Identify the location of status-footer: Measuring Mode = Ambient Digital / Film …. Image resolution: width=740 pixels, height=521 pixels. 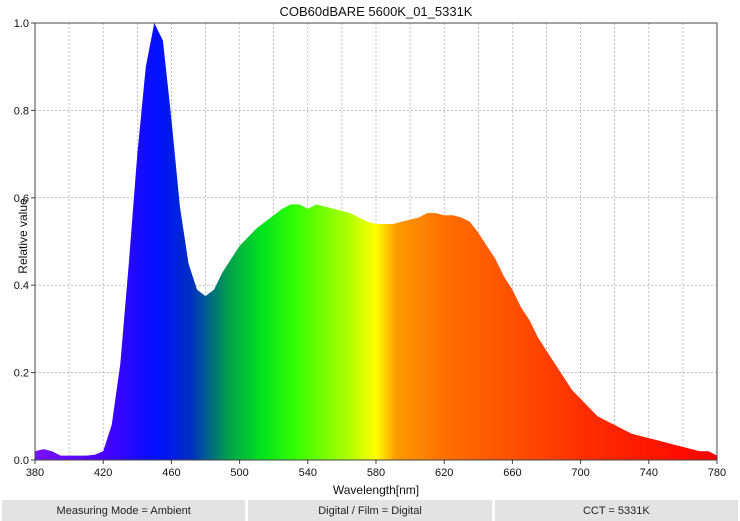
(370, 510).